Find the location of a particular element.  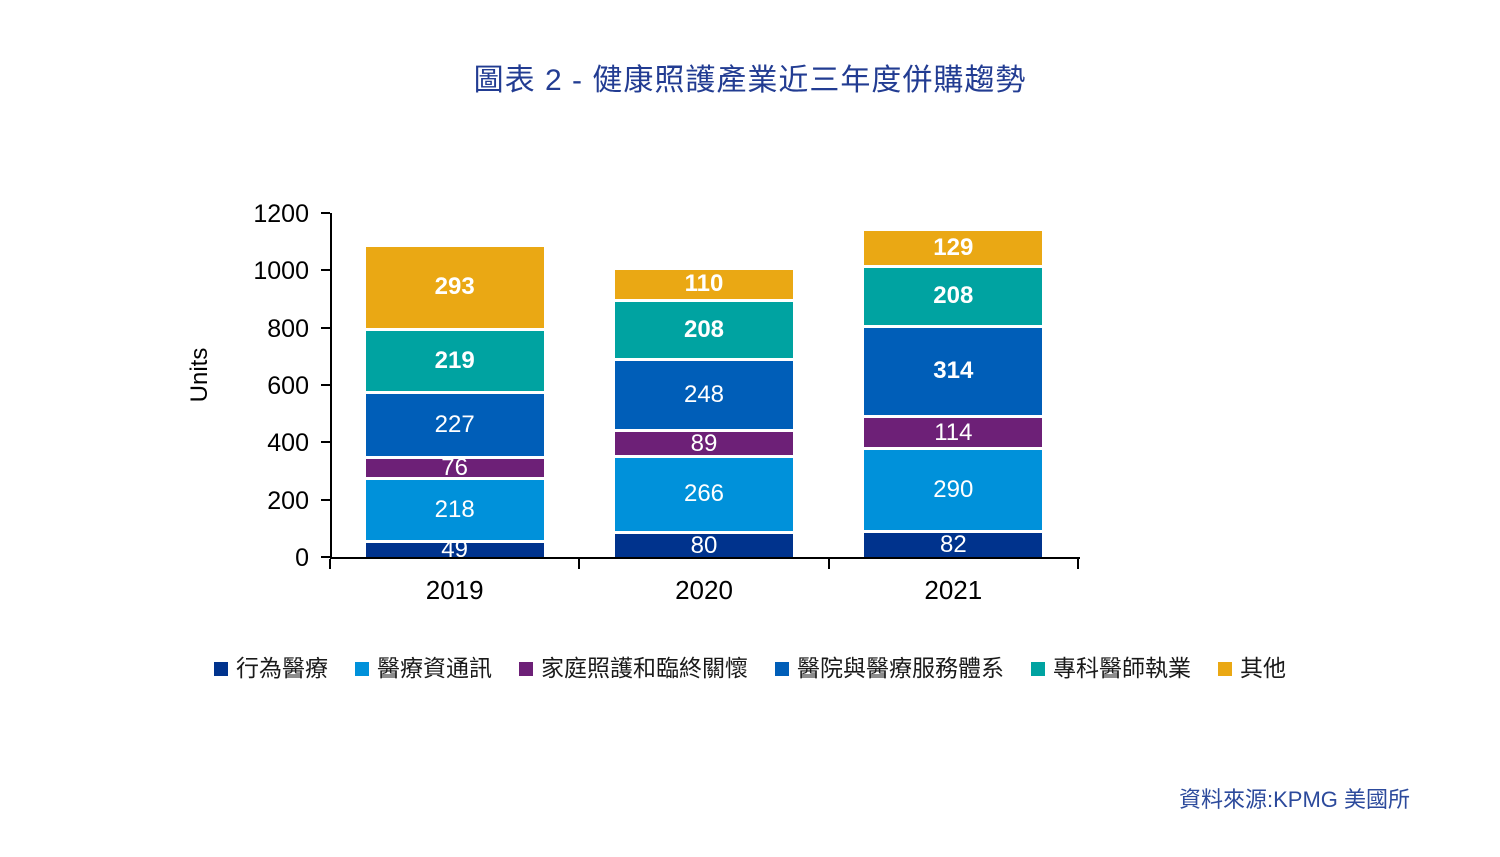

bar-value-label: 129 is located at coordinates (953, 248).